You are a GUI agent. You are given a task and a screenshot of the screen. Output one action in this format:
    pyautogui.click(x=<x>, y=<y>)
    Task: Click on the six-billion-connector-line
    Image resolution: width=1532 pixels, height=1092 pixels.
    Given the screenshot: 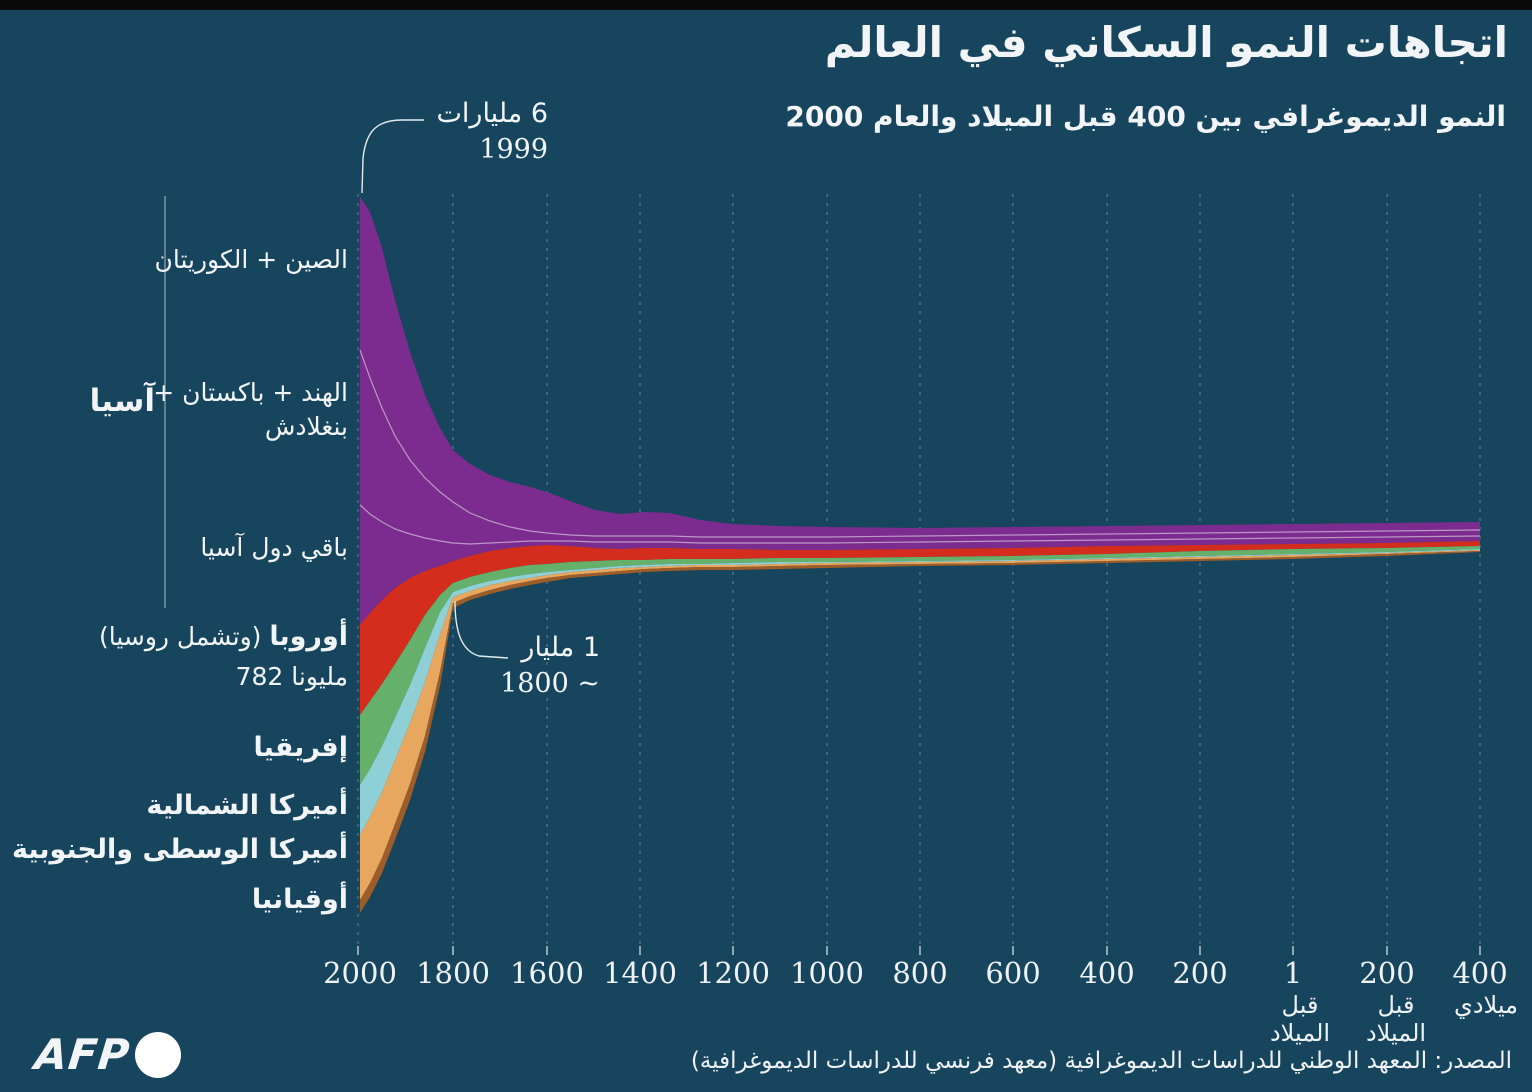 What is the action you would take?
    pyautogui.click(x=392, y=156)
    